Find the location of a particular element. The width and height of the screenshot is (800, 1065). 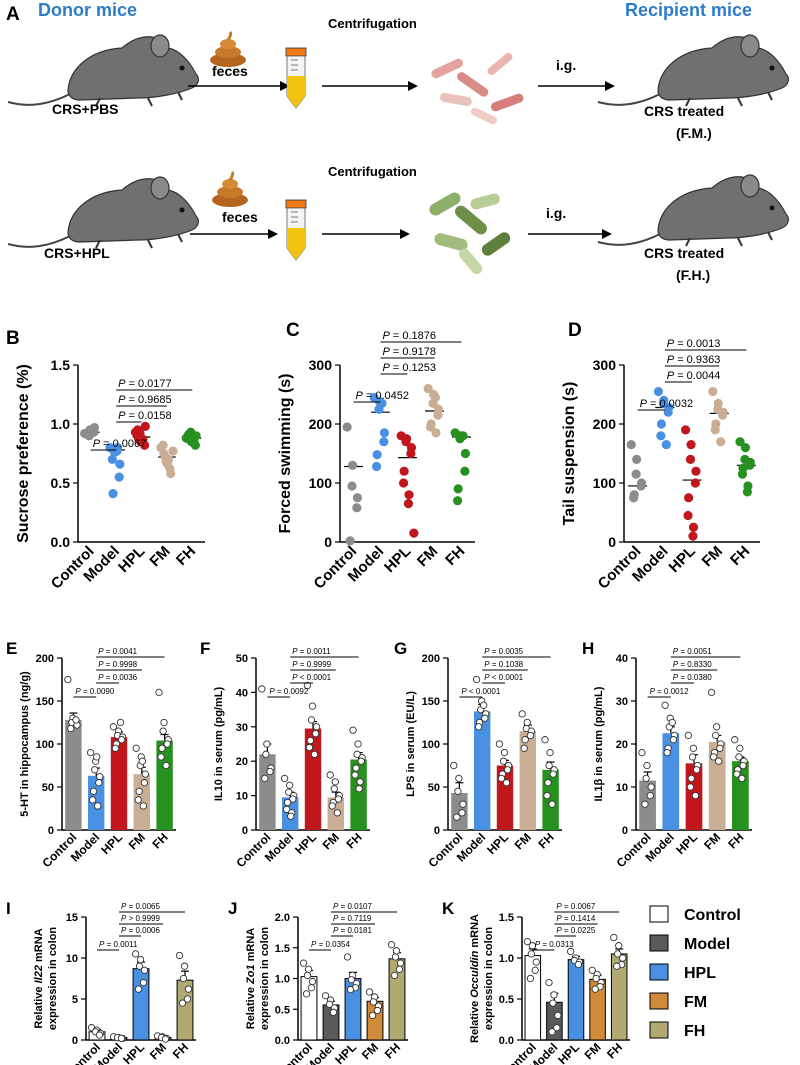

p-value-label: P = 0.0181 is located at coordinates (352, 930).